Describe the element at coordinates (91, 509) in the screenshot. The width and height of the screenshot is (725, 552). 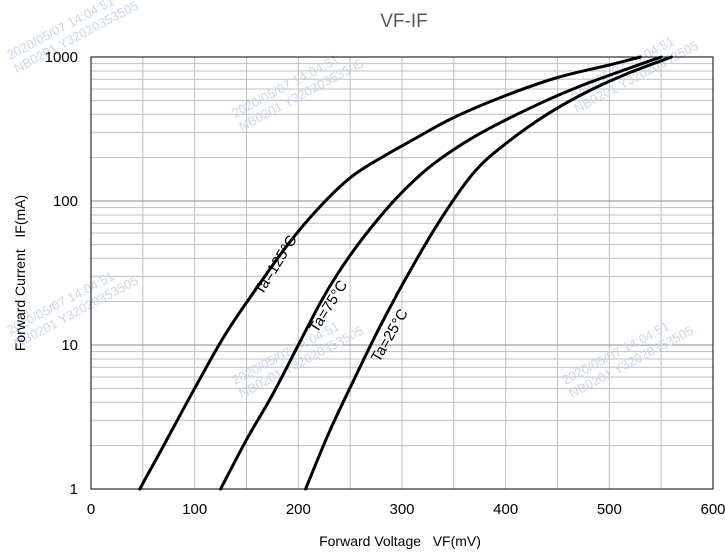
I see `x-tick-label: 0` at that location.